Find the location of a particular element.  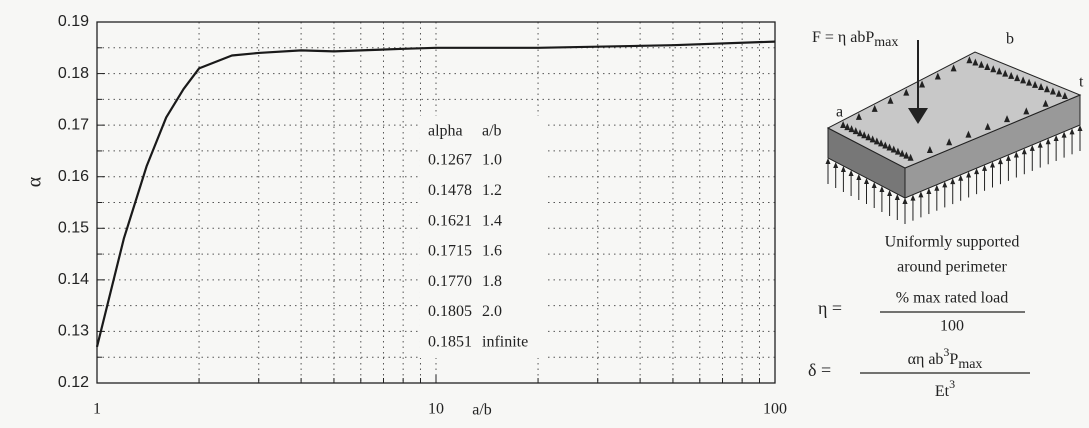

table-cell: 0.1770 is located at coordinates (450, 281).